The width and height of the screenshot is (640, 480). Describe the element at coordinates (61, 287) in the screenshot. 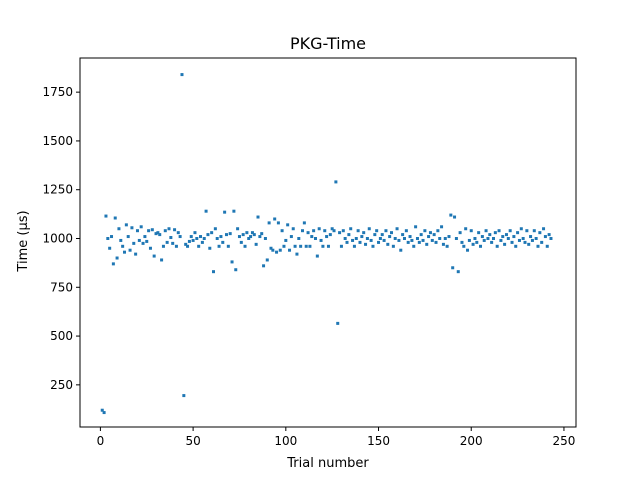

I see `y-tick-label: 750` at that location.